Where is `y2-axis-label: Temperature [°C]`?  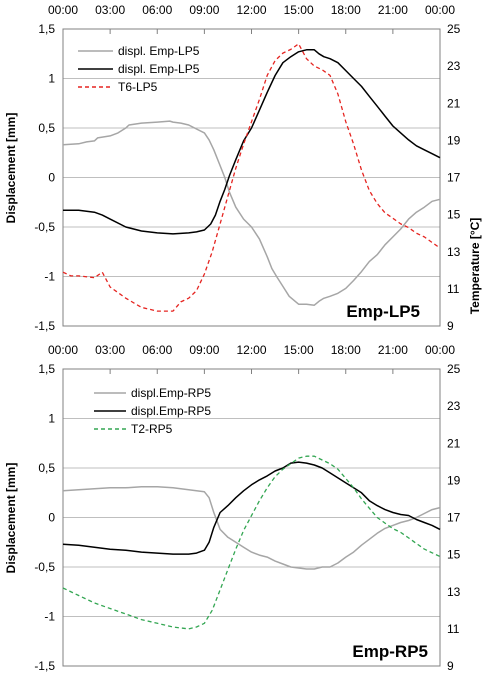
y2-axis-label: Temperature [°C] is located at coordinates (475, 266).